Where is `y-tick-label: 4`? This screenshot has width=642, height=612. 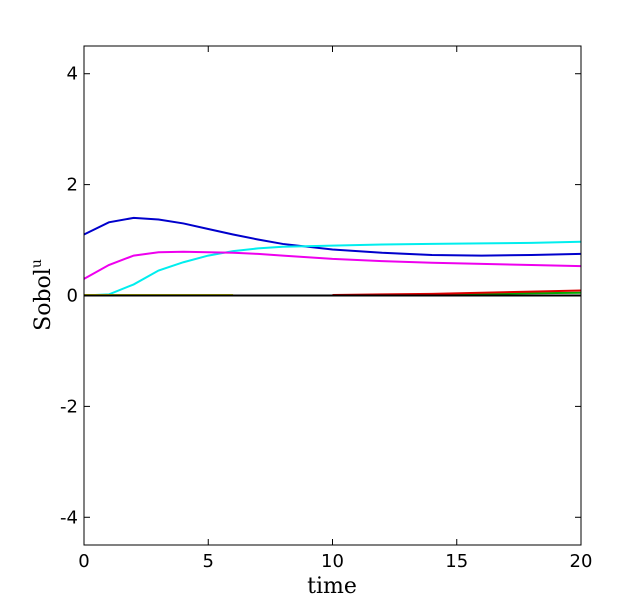 y-tick-label: 4 is located at coordinates (72, 74).